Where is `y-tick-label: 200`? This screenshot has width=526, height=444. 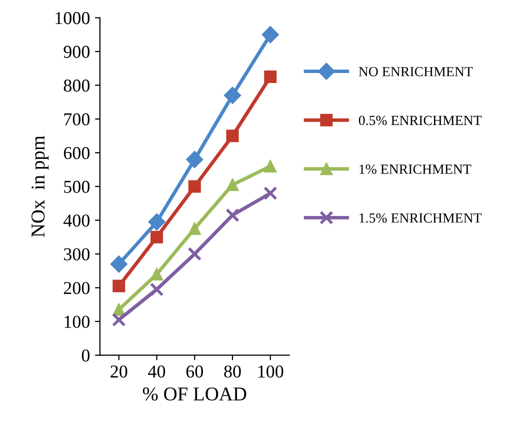
y-tick-label: 200 is located at coordinates (77, 288).